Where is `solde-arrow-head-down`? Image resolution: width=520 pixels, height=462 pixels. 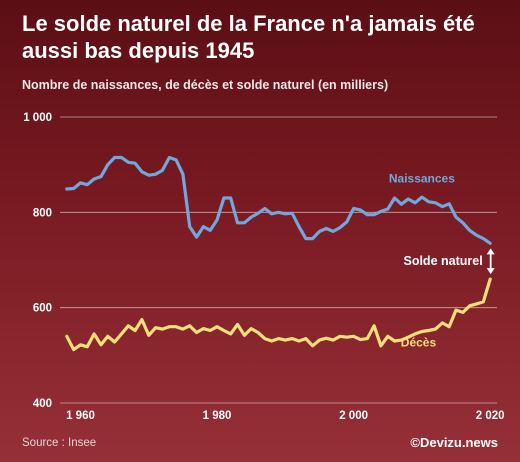
solde-arrow-head-down is located at coordinates (490, 271).